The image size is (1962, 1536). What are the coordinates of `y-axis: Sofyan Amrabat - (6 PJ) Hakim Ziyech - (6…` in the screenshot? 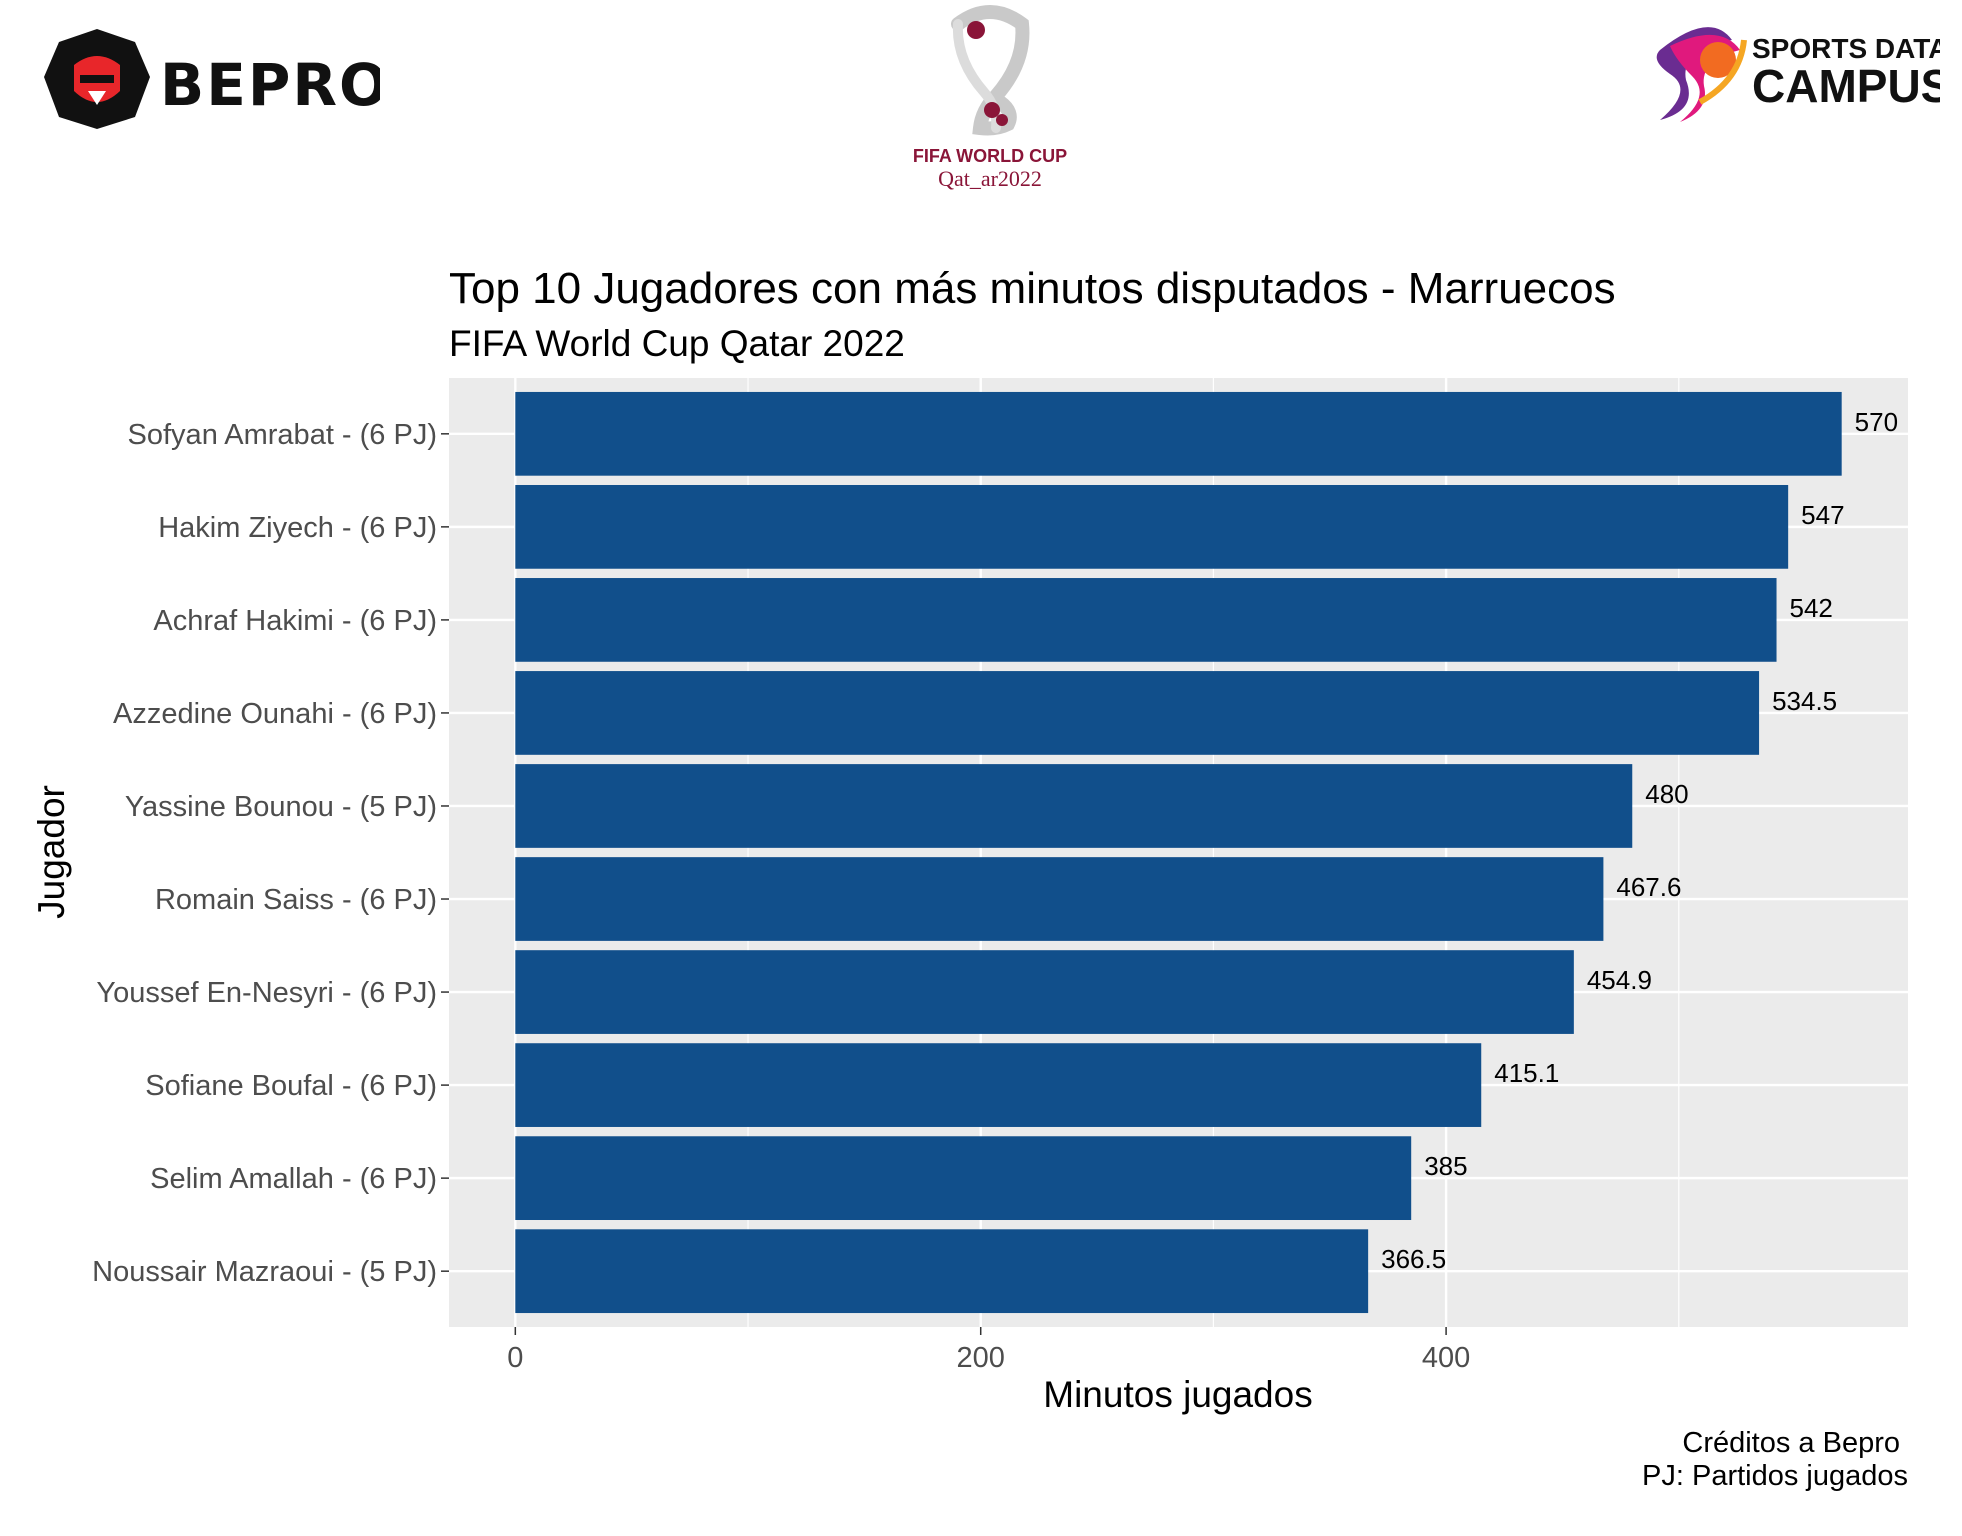 It's located at (270, 853).